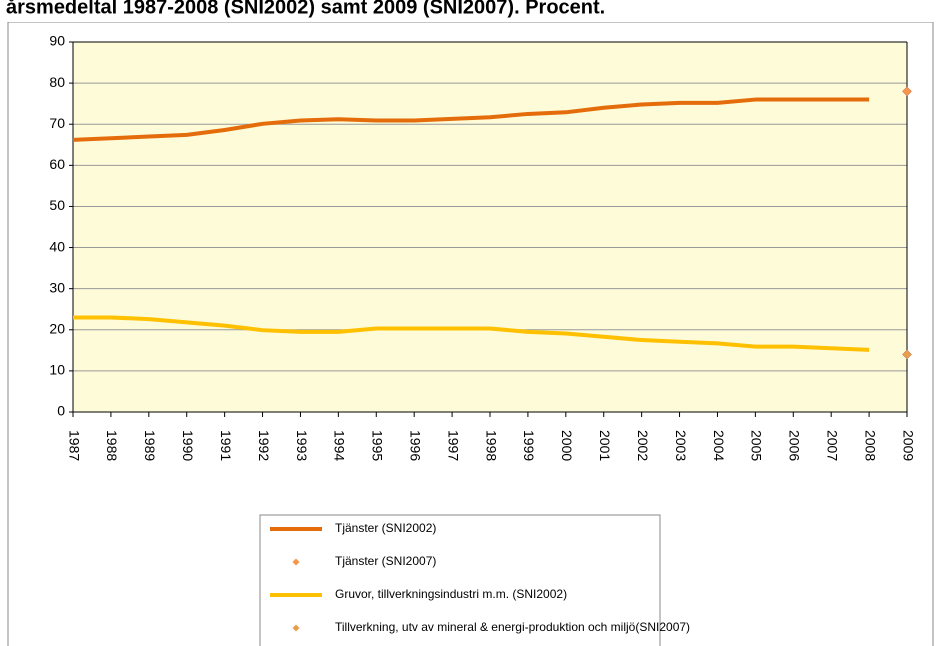  I want to click on y-tick-label: 80, so click(57, 82).